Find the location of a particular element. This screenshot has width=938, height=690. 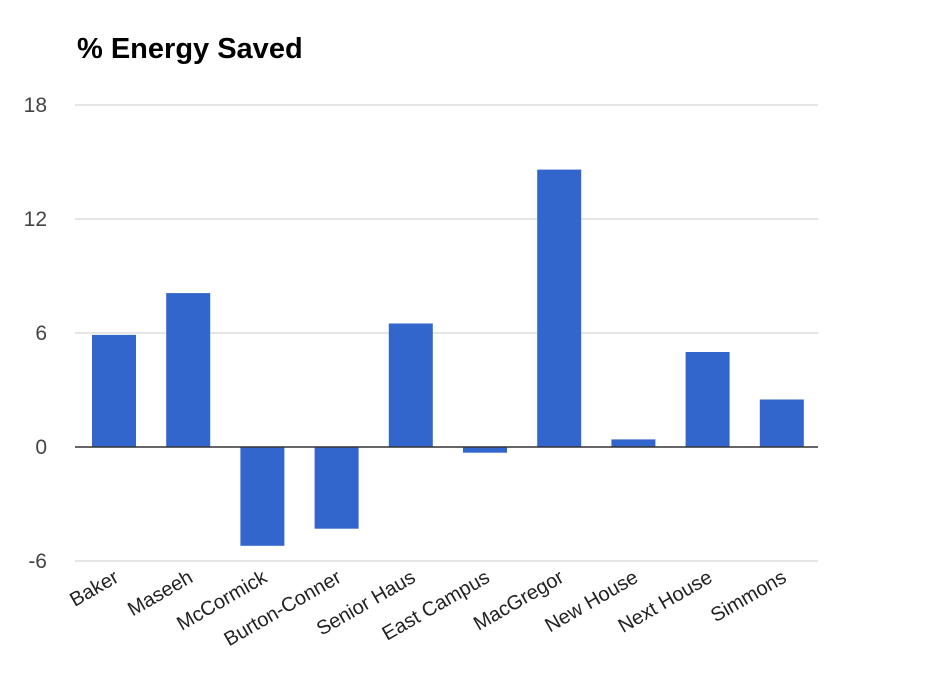

bar-maseeh is located at coordinates (188, 370).